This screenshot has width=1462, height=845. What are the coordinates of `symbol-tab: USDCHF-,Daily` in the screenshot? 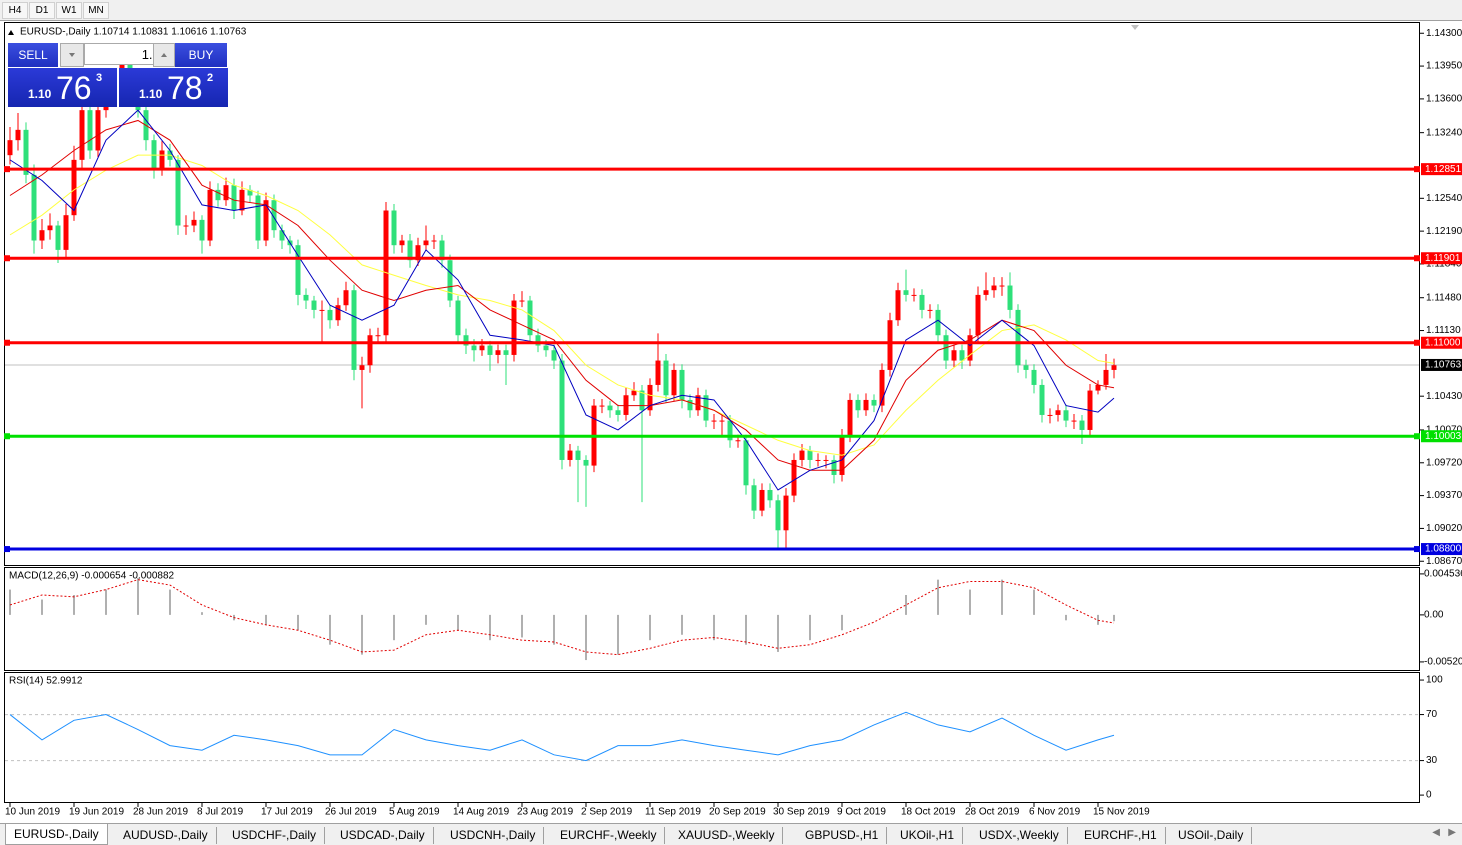 It's located at (274, 835).